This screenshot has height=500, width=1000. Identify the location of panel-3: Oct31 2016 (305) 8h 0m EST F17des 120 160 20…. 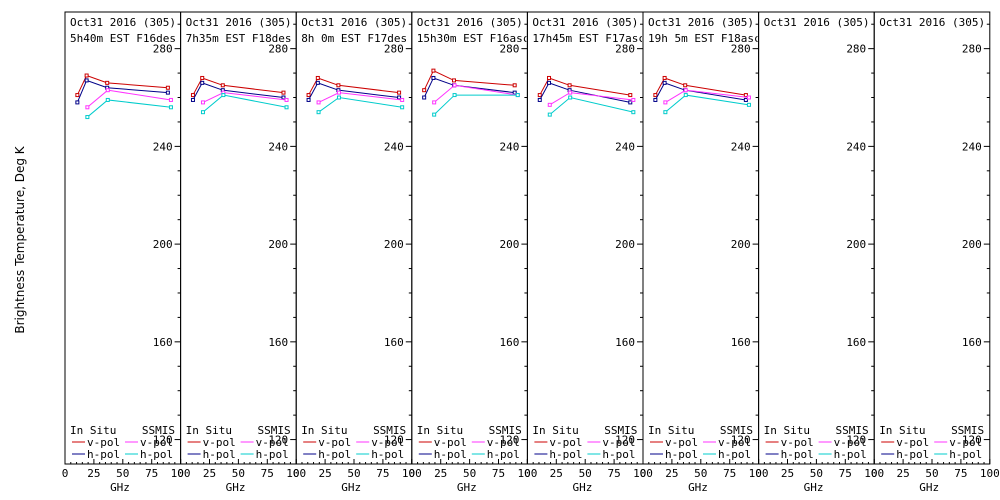
(357, 252).